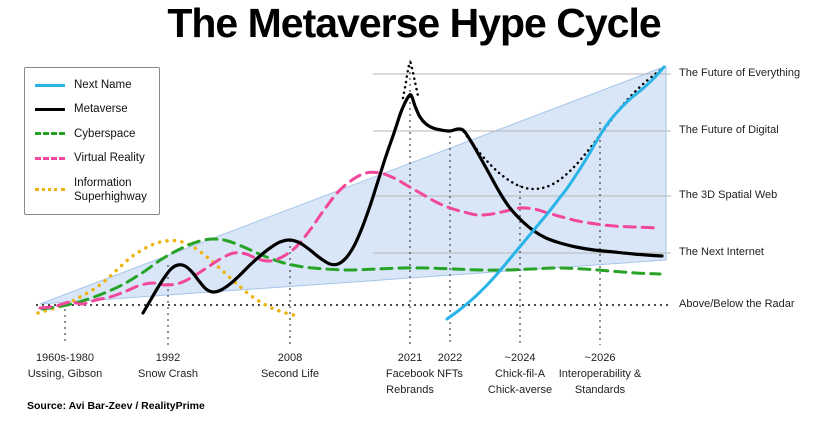 This screenshot has height=421, width=828. I want to click on milestone-label-0: 1960s-1980 Ussing, Gibson, so click(65, 367).